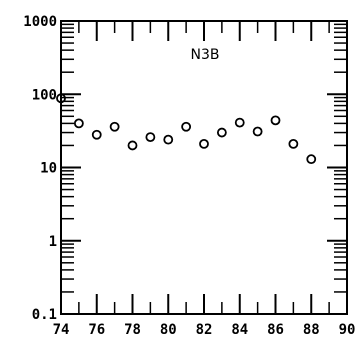 This screenshot has width=362, height=343. I want to click on x-tick-label: 78, so click(132, 330).